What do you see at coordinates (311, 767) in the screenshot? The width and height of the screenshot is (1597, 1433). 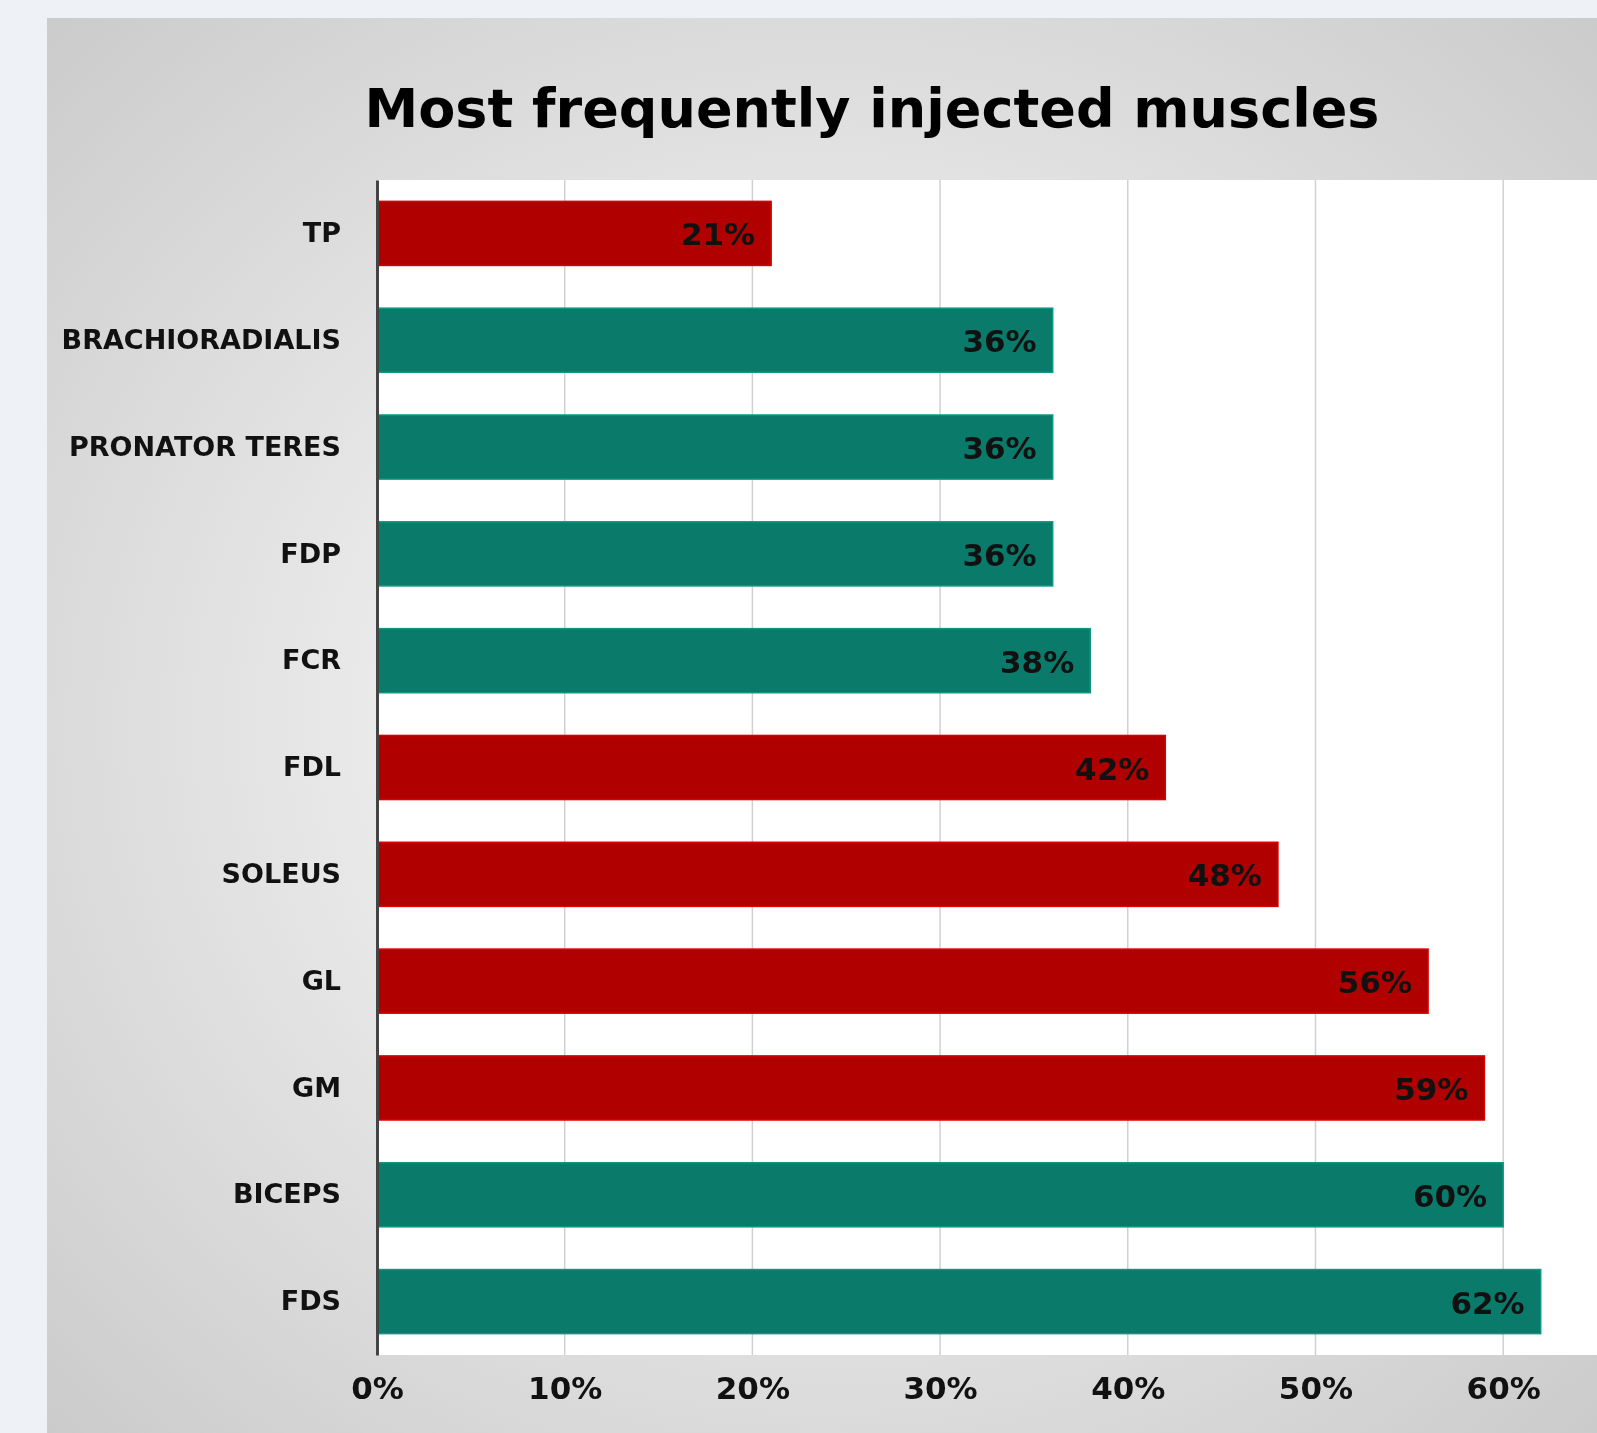 I see `y-tick-label: FDL` at bounding box center [311, 767].